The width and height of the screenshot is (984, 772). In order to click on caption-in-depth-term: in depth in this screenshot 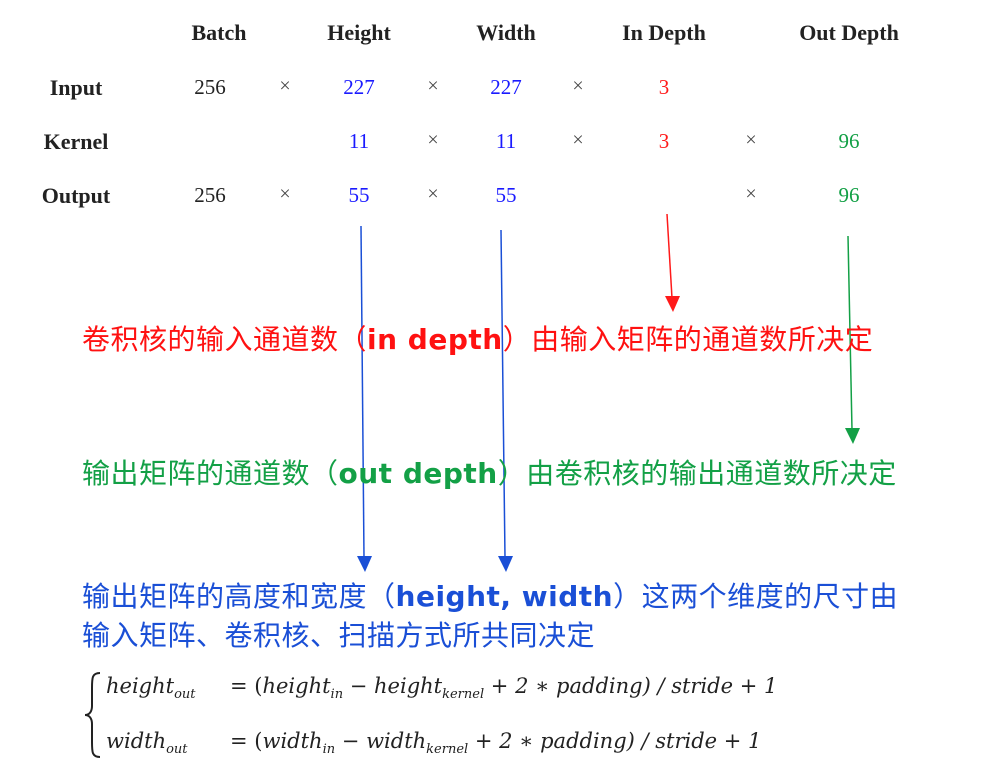, I will do `click(435, 339)`.